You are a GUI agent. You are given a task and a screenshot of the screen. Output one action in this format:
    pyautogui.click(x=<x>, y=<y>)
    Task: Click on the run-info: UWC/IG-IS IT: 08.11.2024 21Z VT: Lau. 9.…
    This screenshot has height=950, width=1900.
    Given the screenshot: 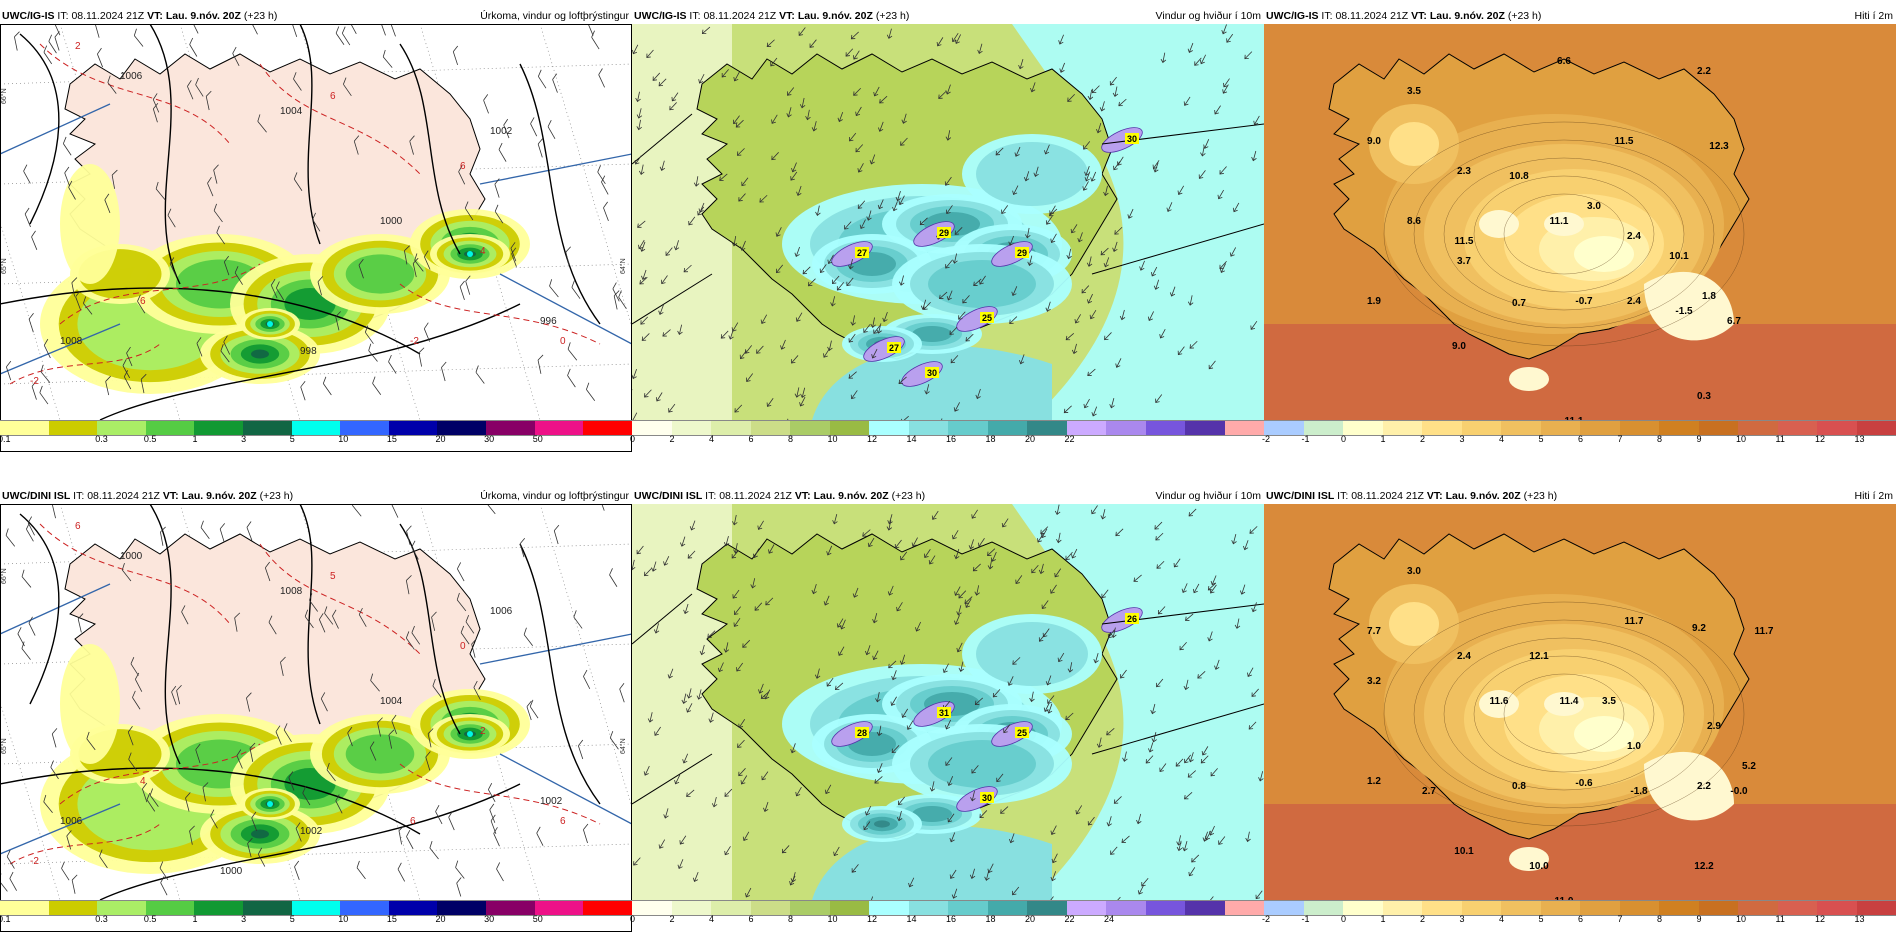 What is the action you would take?
    pyautogui.click(x=139, y=16)
    